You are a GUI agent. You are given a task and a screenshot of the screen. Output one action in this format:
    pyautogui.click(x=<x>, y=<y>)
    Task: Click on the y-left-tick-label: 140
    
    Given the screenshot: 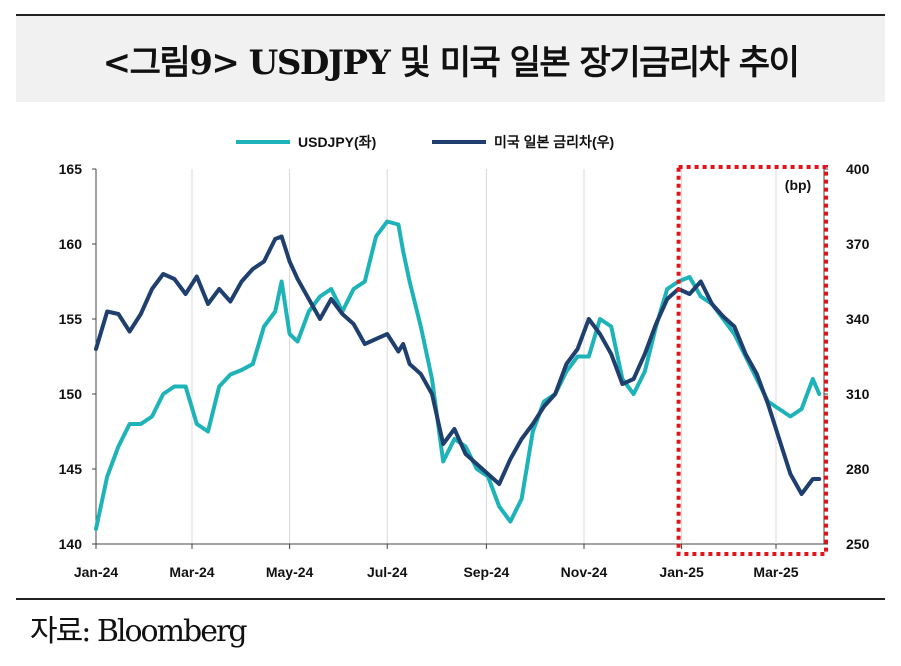 What is the action you would take?
    pyautogui.click(x=71, y=544)
    